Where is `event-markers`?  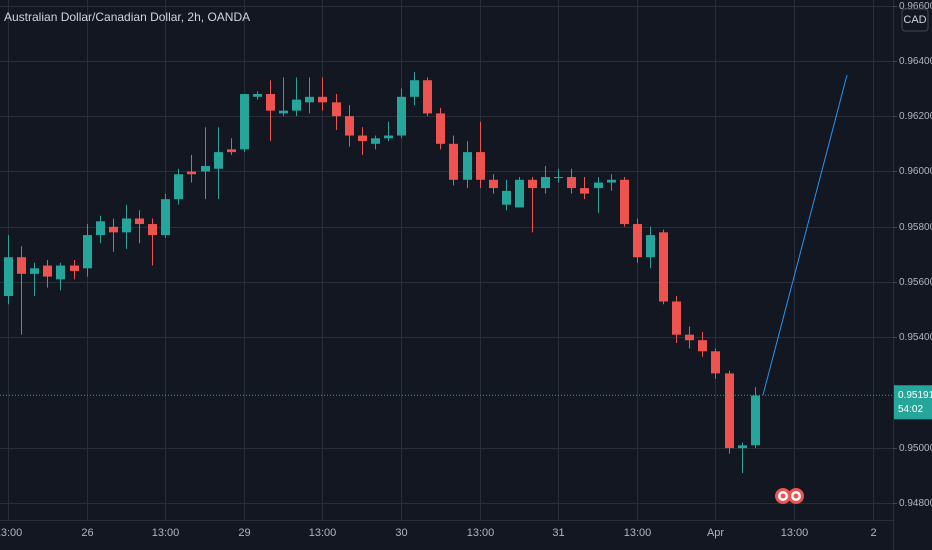
event-markers is located at coordinates (789, 496).